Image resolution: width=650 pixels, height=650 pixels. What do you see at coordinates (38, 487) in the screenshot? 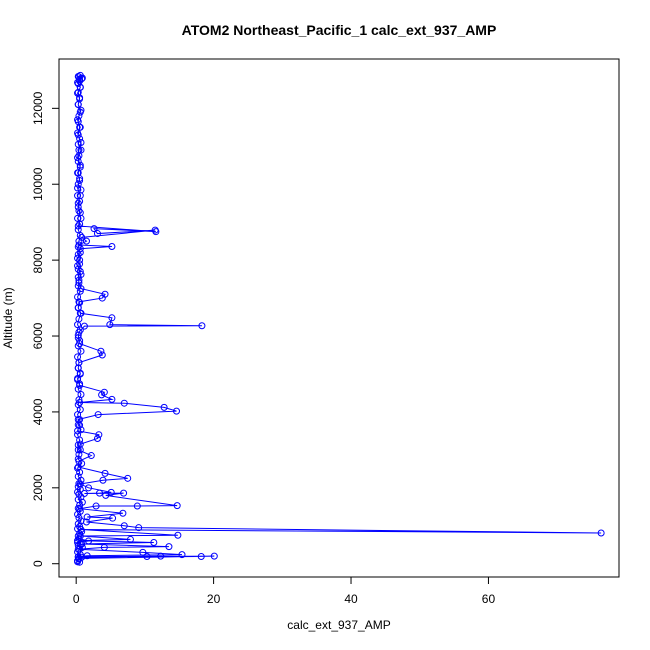
I see `y-tick-label: 2000` at bounding box center [38, 487].